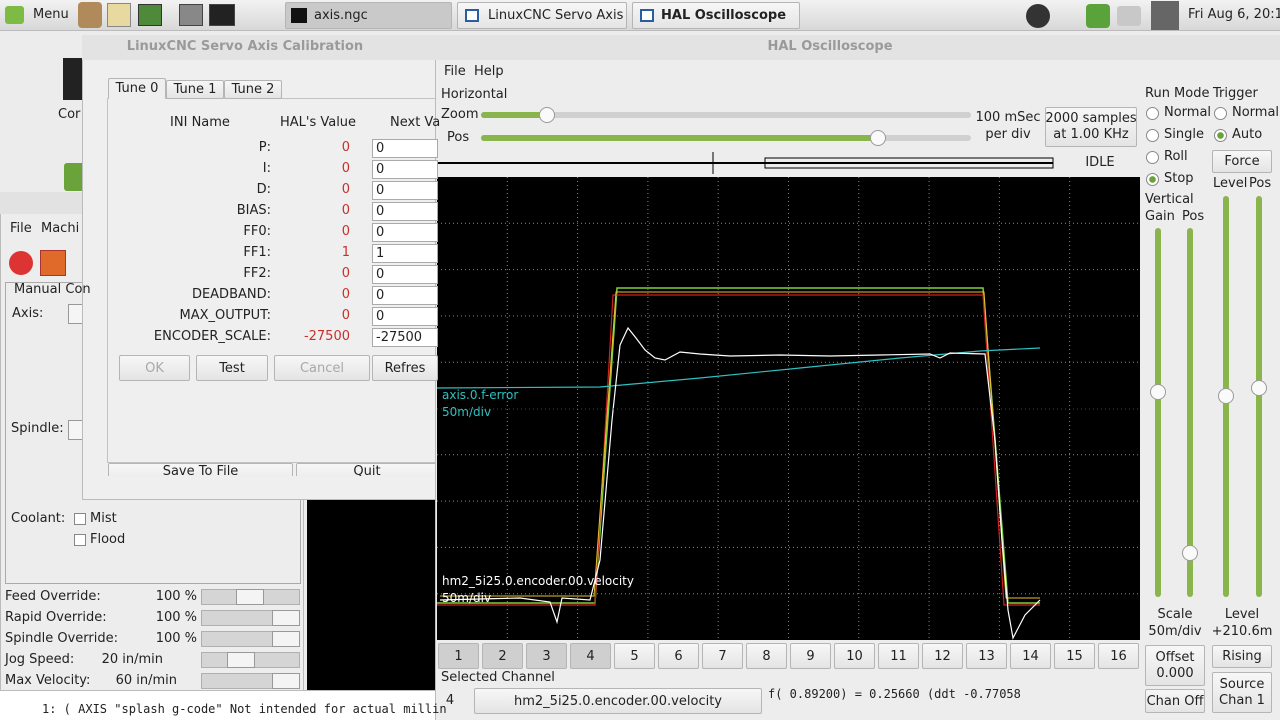  Describe the element at coordinates (195, 89) in the screenshot. I see `tab: Tune 1` at that location.